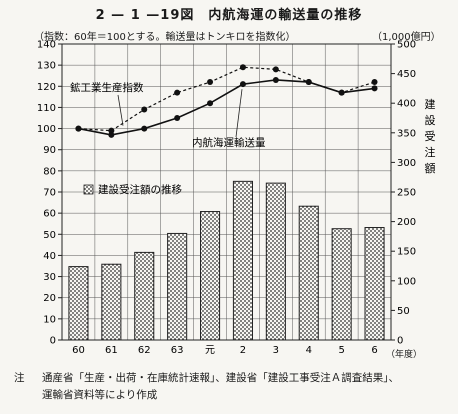  What do you see at coordinates (100, 395) in the screenshot?
I see `note-line-2: 運輸省資料等により作成` at bounding box center [100, 395].